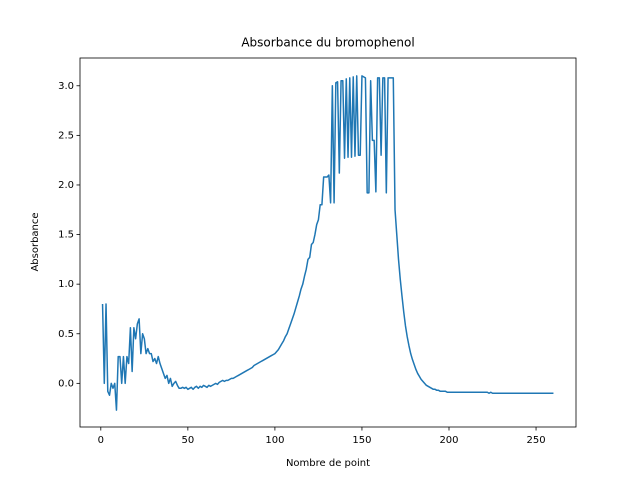 The width and height of the screenshot is (640, 480). What do you see at coordinates (66, 383) in the screenshot?
I see `y-tick-label: 0.0` at bounding box center [66, 383].